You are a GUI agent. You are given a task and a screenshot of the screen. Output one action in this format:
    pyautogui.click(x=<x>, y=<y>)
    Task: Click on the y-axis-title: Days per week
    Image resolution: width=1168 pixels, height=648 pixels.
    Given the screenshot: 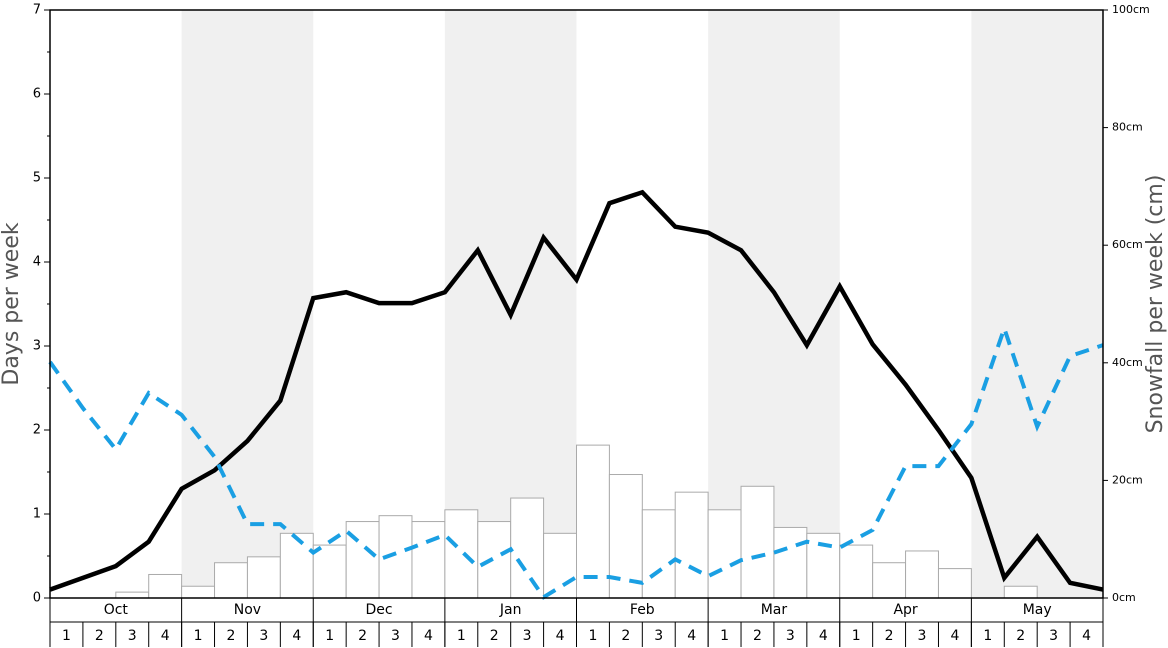 What is the action you would take?
    pyautogui.click(x=12, y=303)
    